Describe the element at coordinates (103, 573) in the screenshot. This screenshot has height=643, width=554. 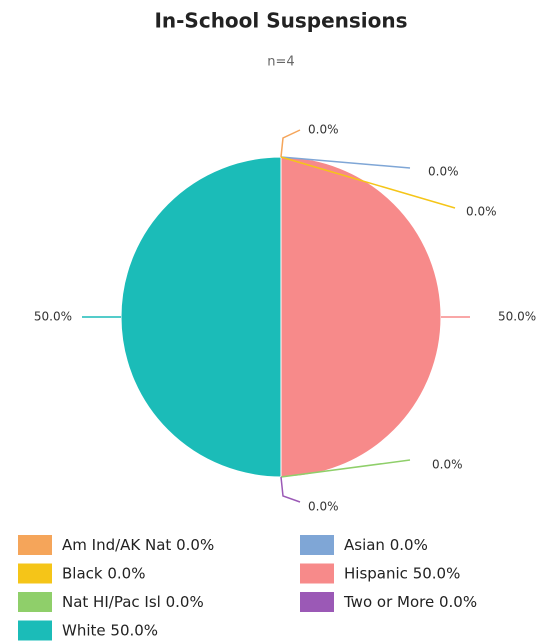
I see `legend-label: Black 0.0%` at that location.